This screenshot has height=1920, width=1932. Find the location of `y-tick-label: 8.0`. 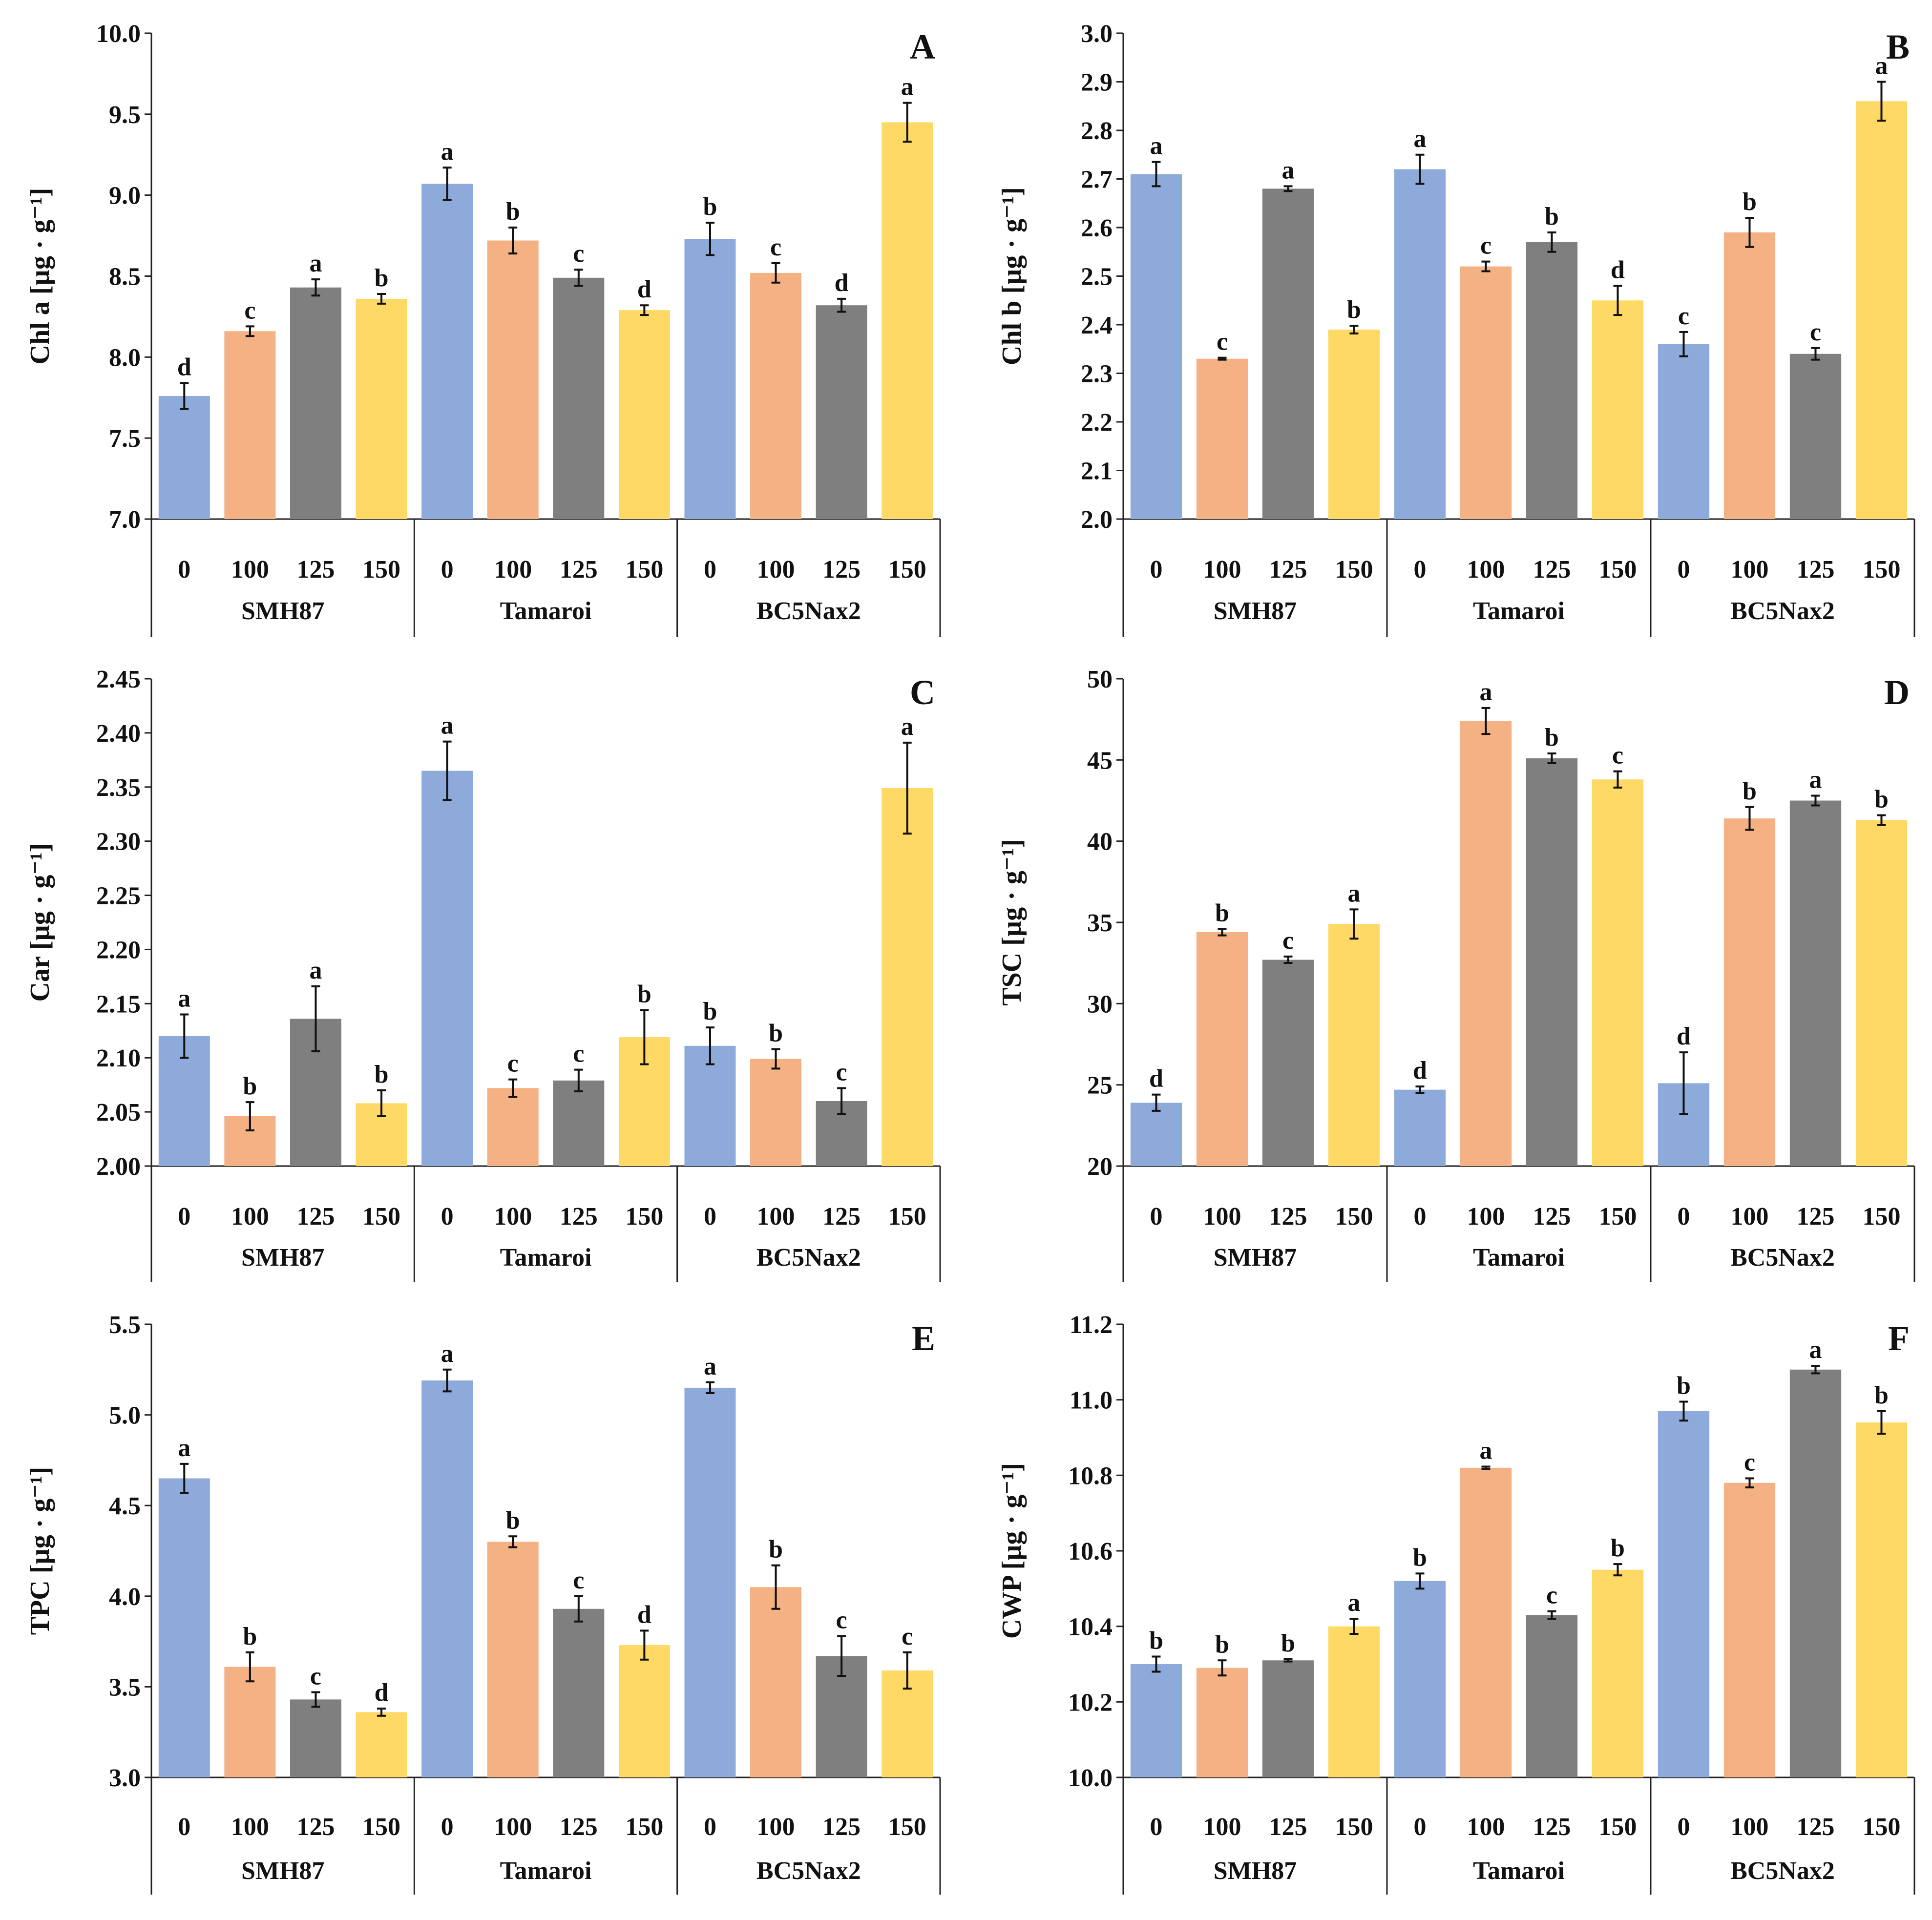

y-tick-label: 8.0 is located at coordinates (125, 358).